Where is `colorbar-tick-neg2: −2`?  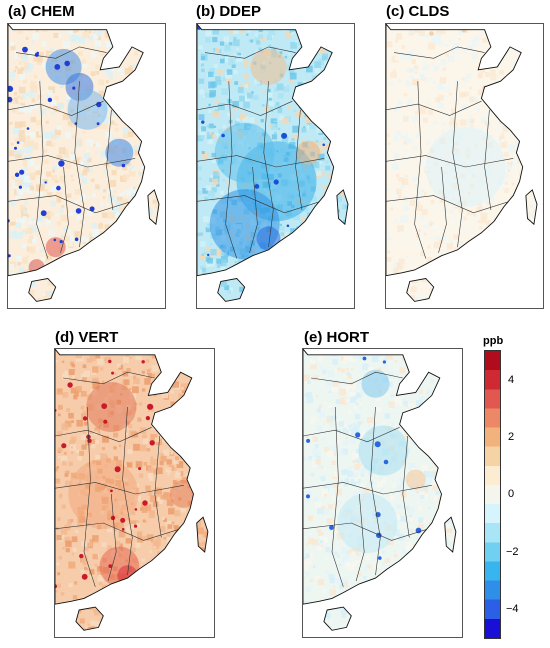 colorbar-tick-neg2: −2 is located at coordinates (512, 552).